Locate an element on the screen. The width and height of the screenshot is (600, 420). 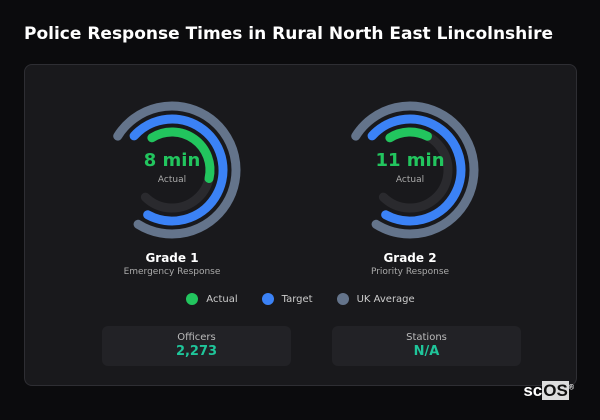
target-dot-icon is located at coordinates (267, 299).